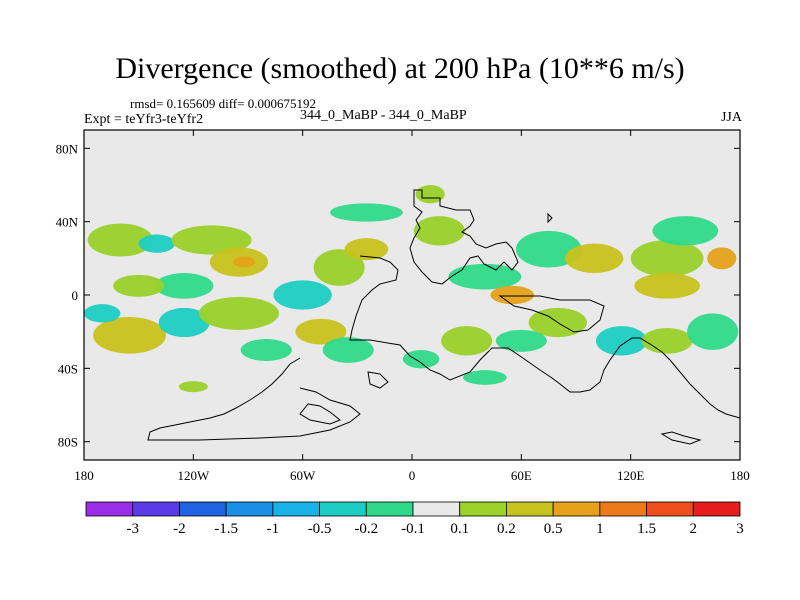  Describe the element at coordinates (193, 475) in the screenshot. I see `x-tick-label: 120W` at that location.